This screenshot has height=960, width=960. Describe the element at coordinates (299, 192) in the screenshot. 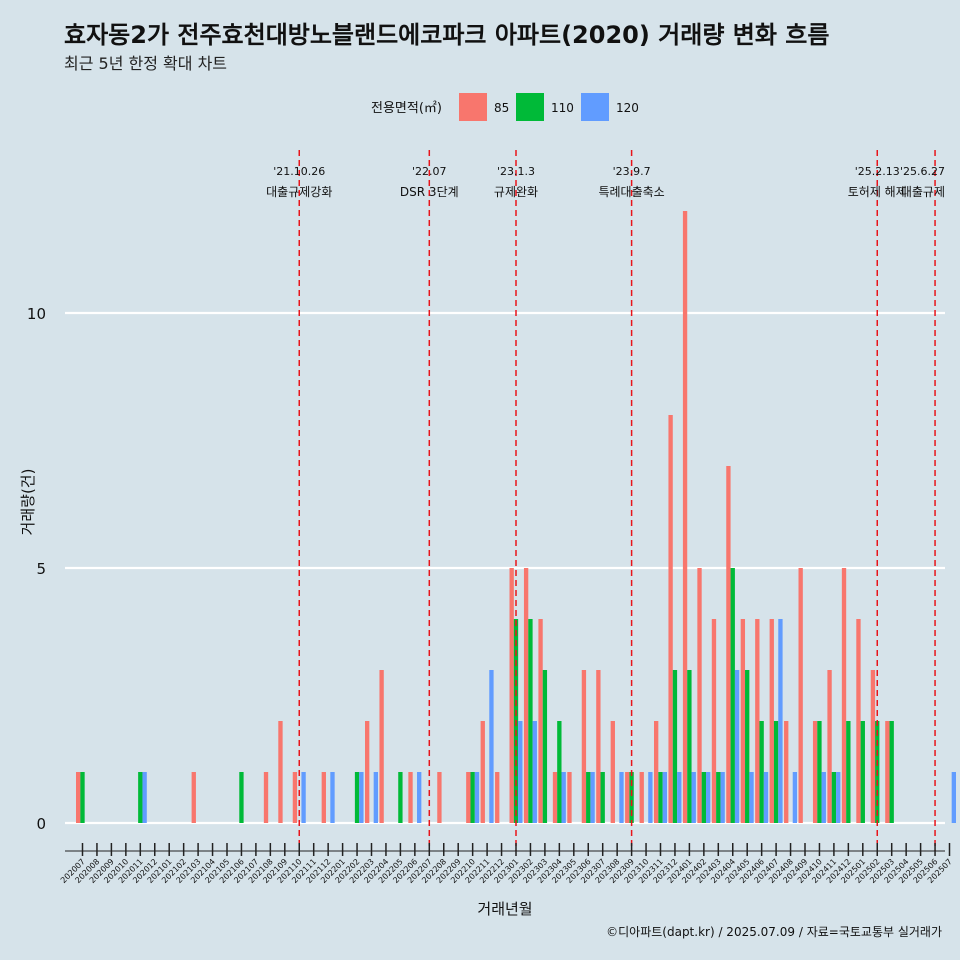

I see `event-label: 대출규제강화` at that location.